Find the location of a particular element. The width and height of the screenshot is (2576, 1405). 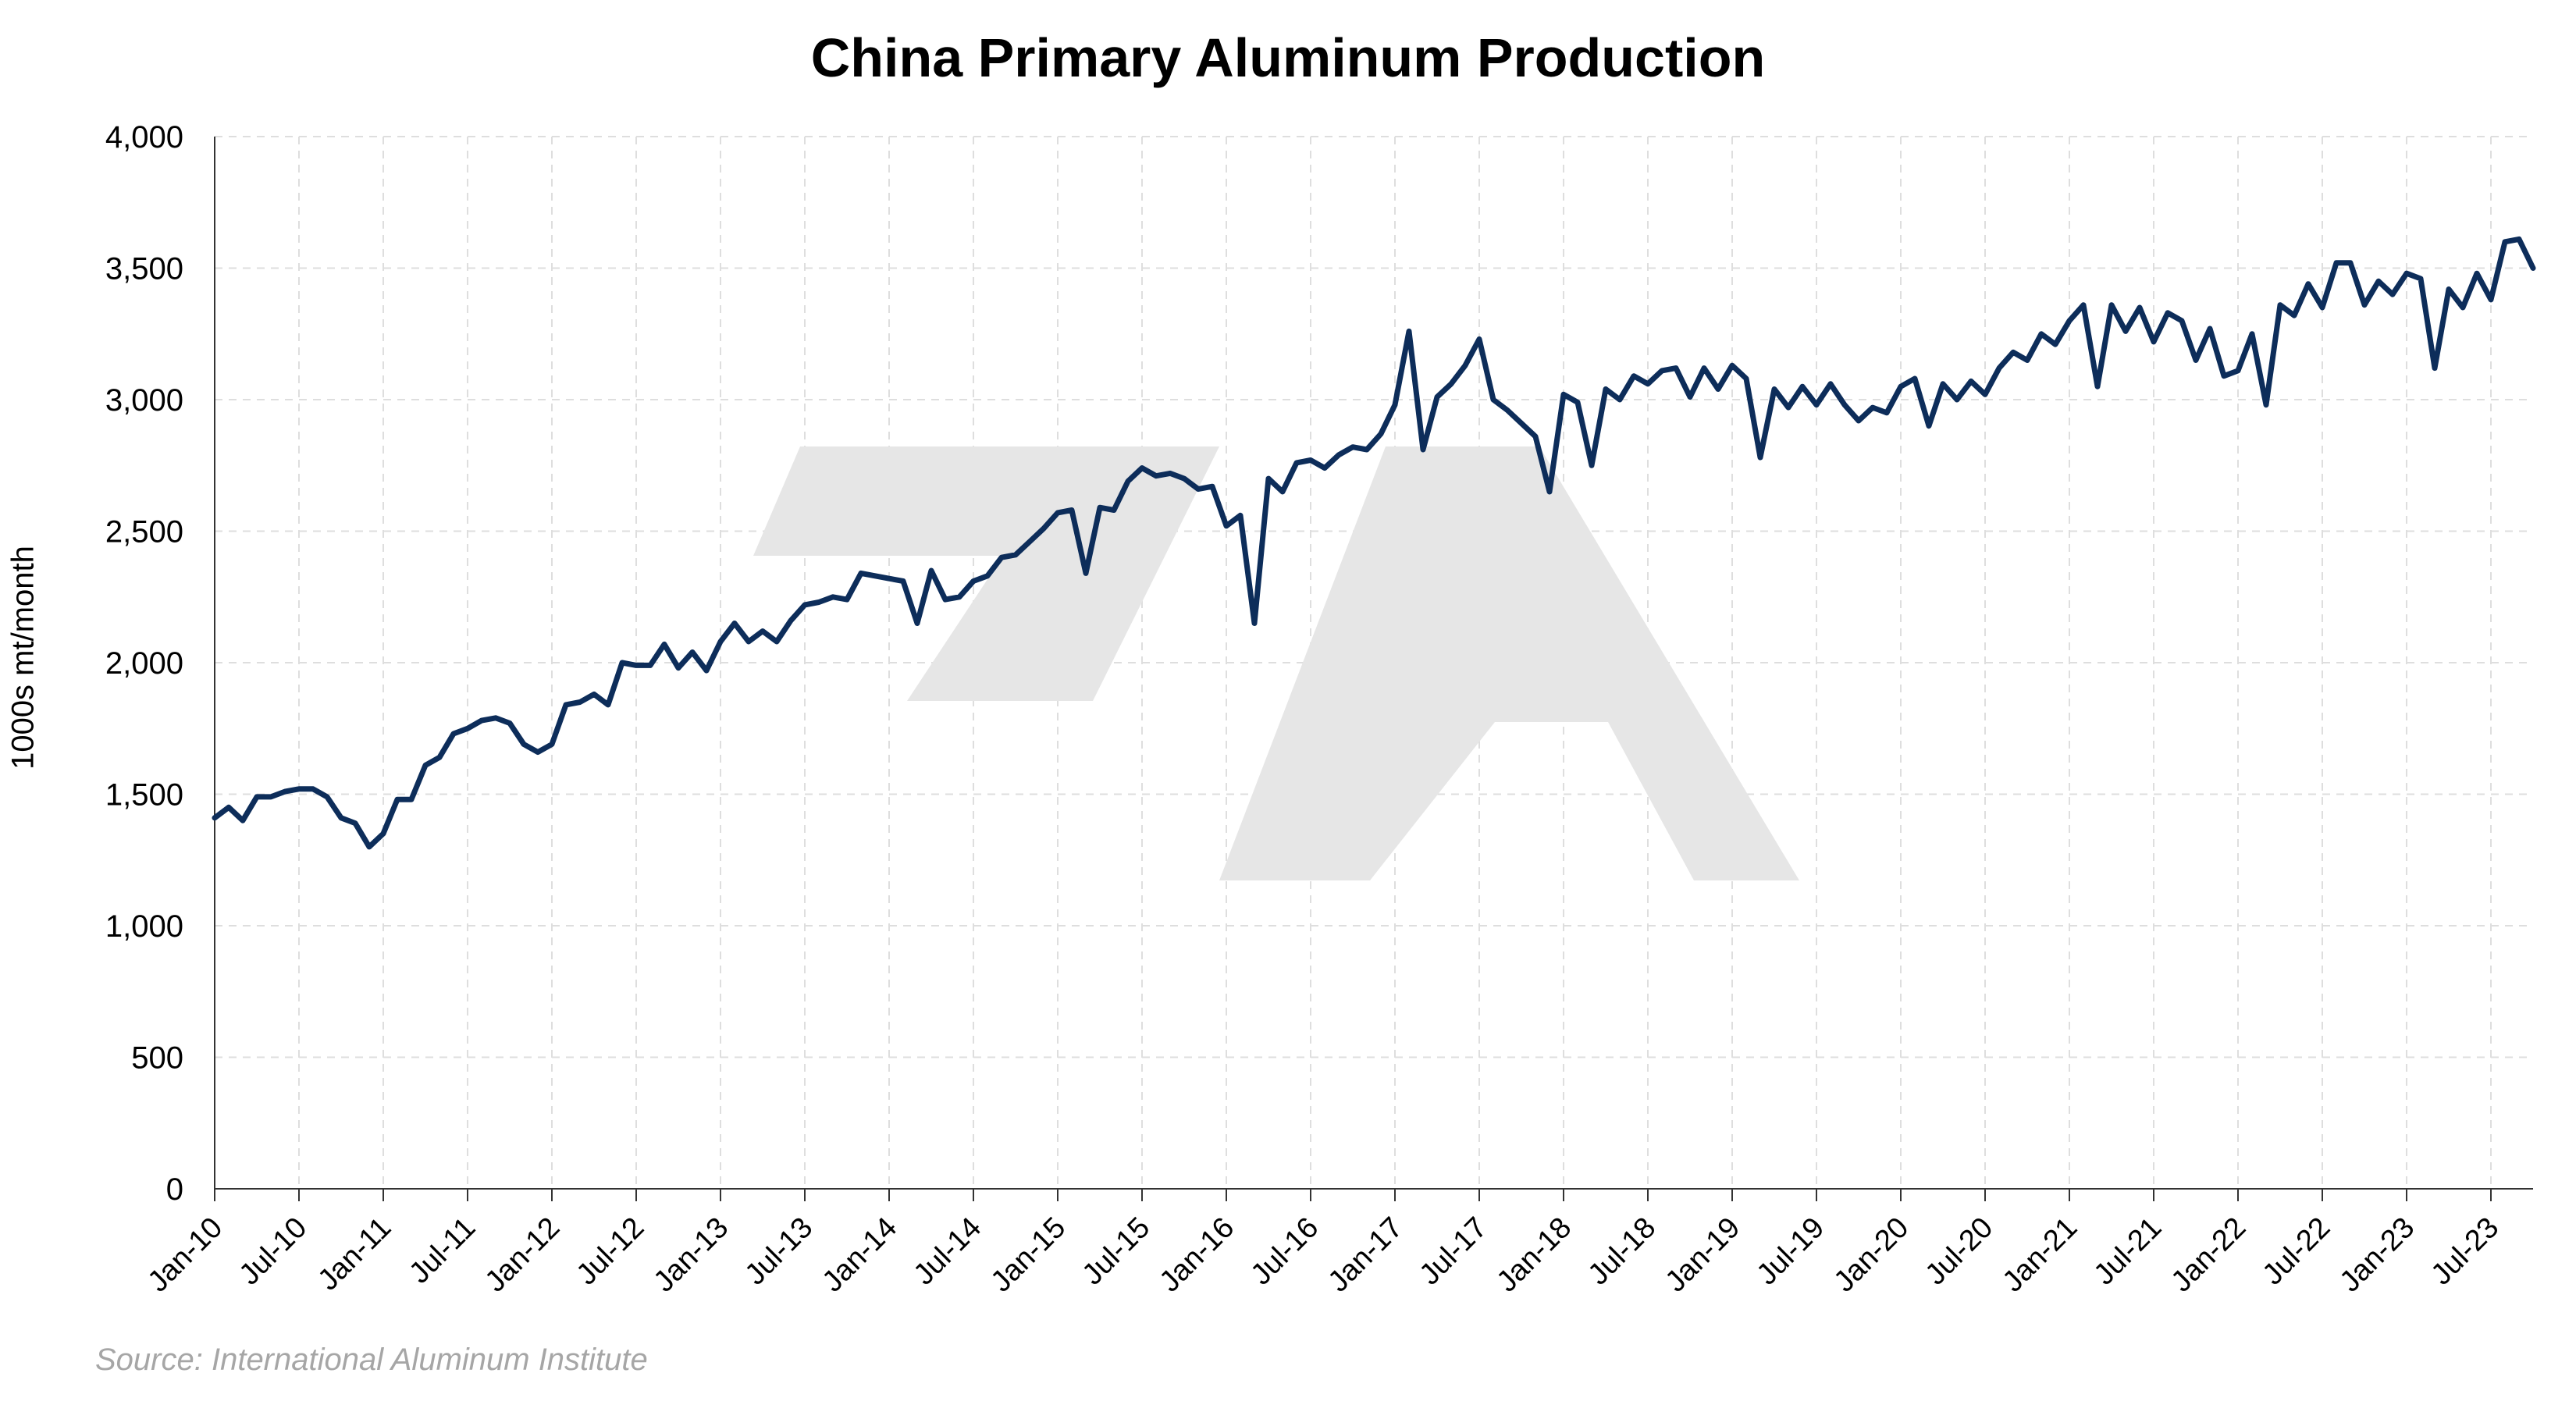

chart-title: China Primary Aluminum Production is located at coordinates (1288, 57).